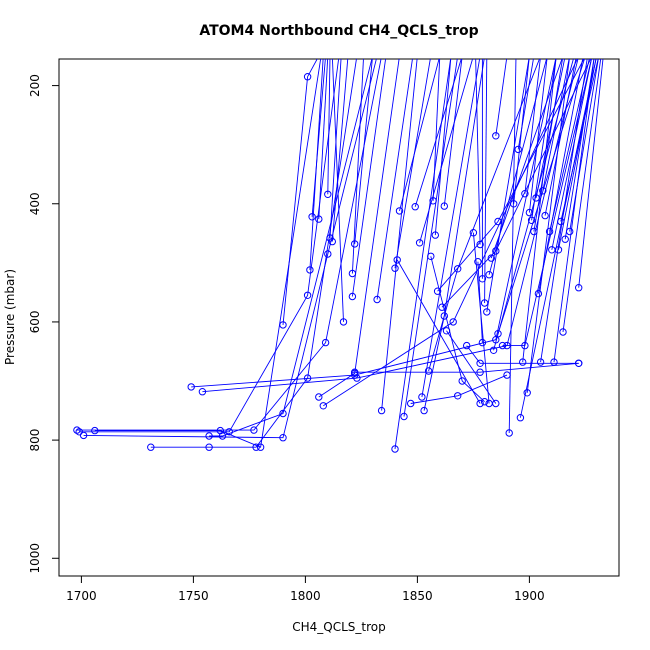 The image size is (650, 650). What do you see at coordinates (305, 596) in the screenshot?
I see `x-tick-label: 1800` at bounding box center [305, 596].